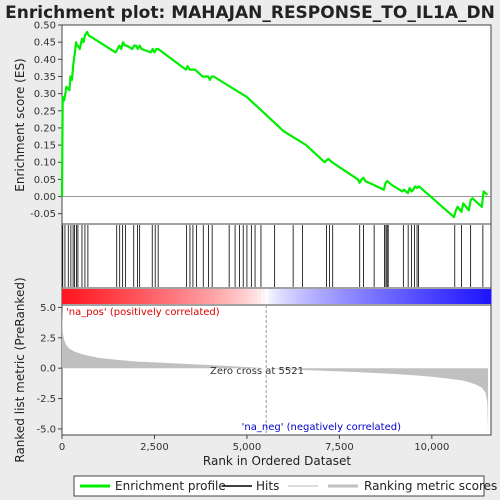 The height and width of the screenshot is (500, 500). Describe the element at coordinates (273, 256) in the screenshot. I see `hit-marks` at that location.